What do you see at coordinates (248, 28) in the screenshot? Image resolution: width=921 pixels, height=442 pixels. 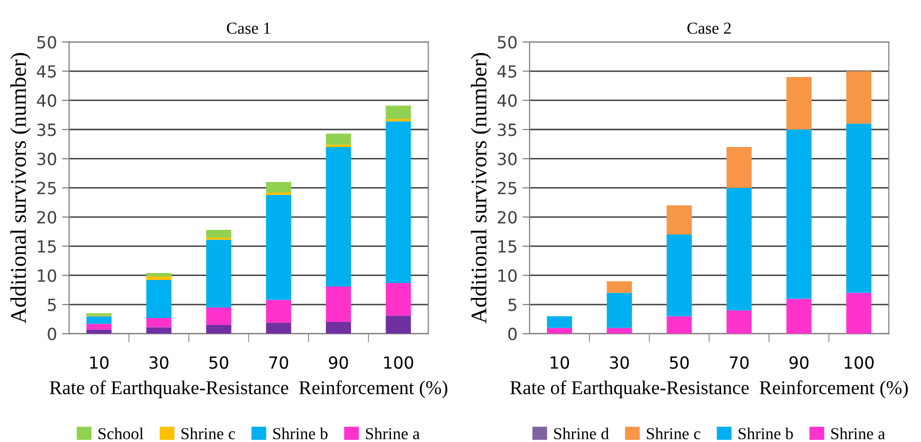 I see `chart-title: Case 1` at bounding box center [248, 28].